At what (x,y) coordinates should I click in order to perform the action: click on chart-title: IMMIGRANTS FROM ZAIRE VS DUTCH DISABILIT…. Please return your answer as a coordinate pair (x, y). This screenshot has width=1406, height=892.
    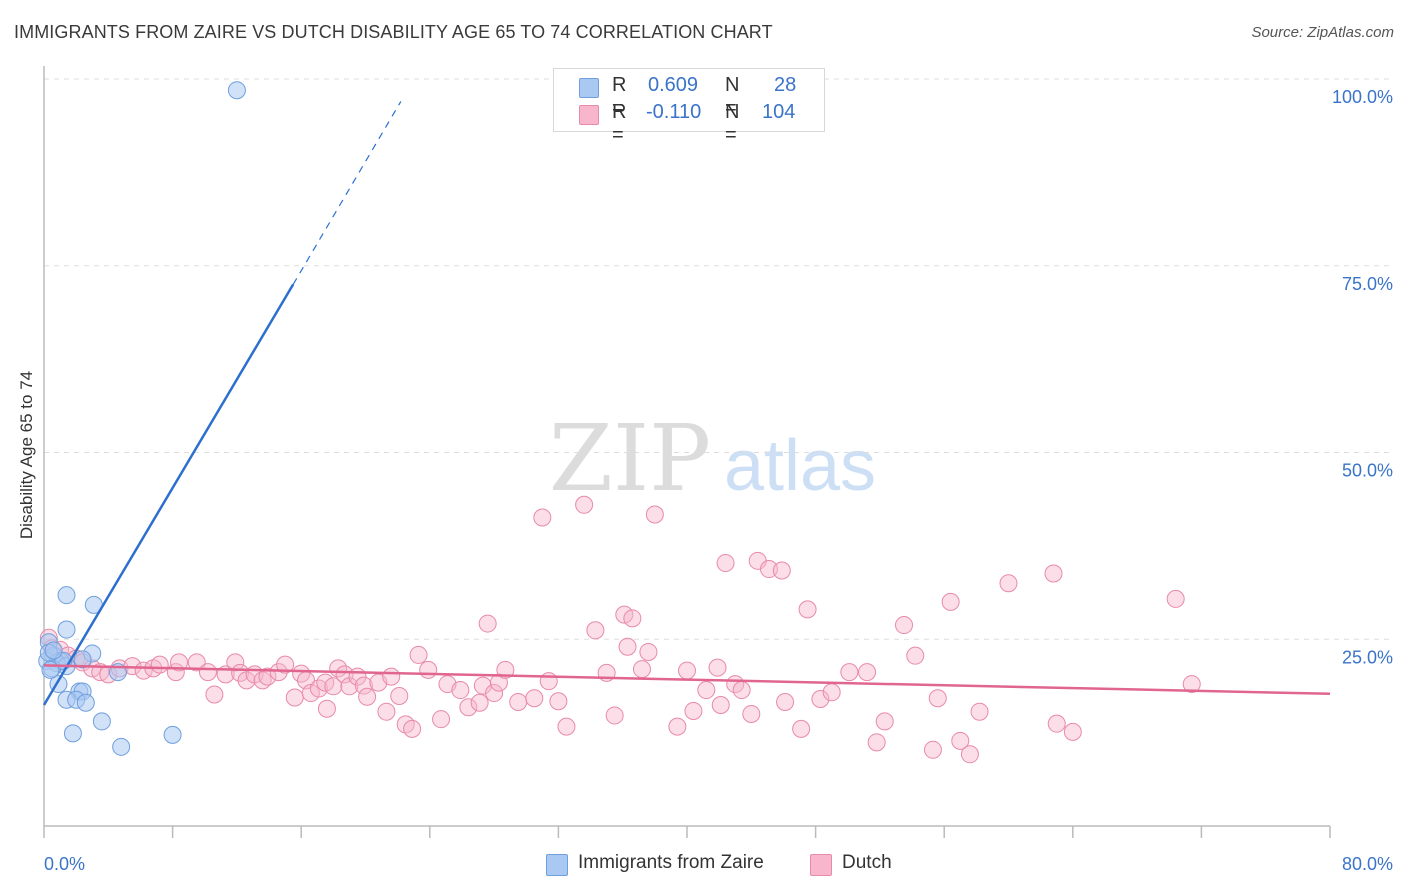
    Looking at the image, I should click on (393, 32).